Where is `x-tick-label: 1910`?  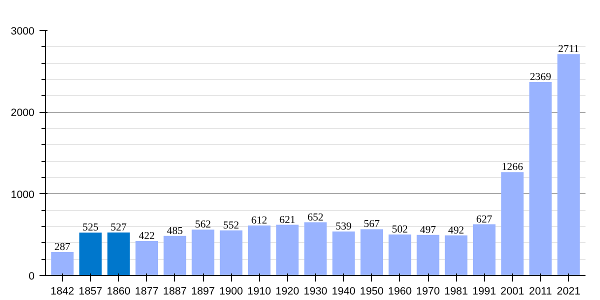 x-tick-label: 1910 is located at coordinates (259, 292).